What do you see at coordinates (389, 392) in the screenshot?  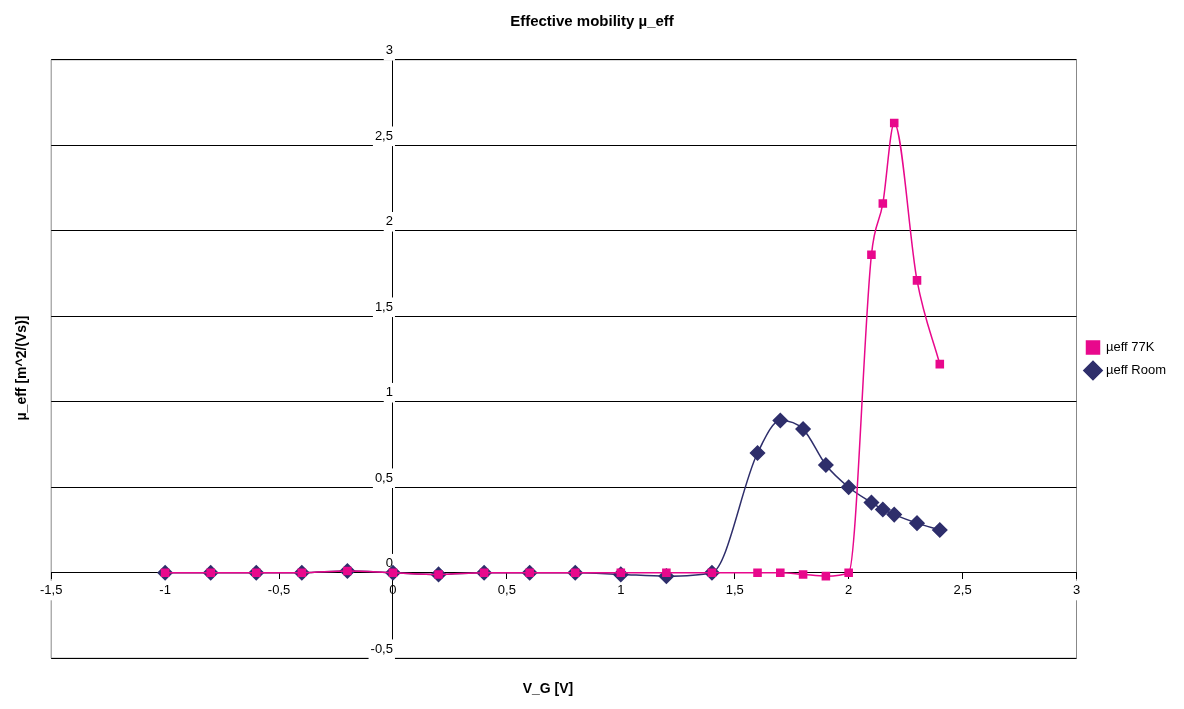 I see `y-tick-label: 1` at bounding box center [389, 392].